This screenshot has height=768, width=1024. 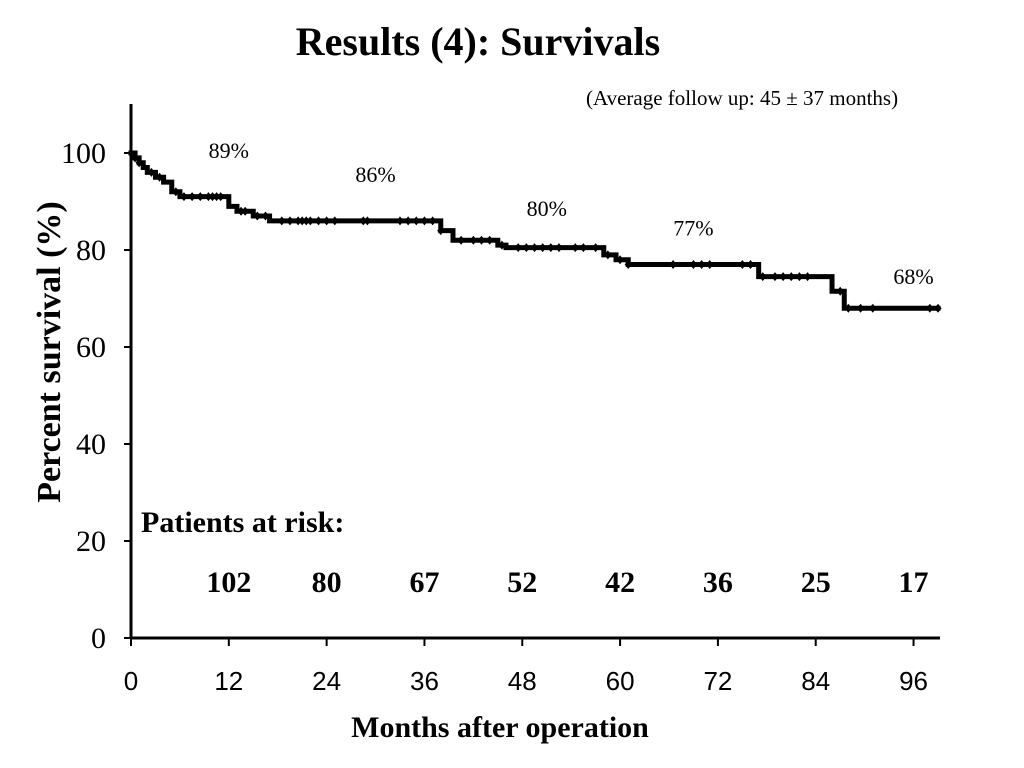 What do you see at coordinates (500, 727) in the screenshot?
I see `x-axis-title: Months after operation` at bounding box center [500, 727].